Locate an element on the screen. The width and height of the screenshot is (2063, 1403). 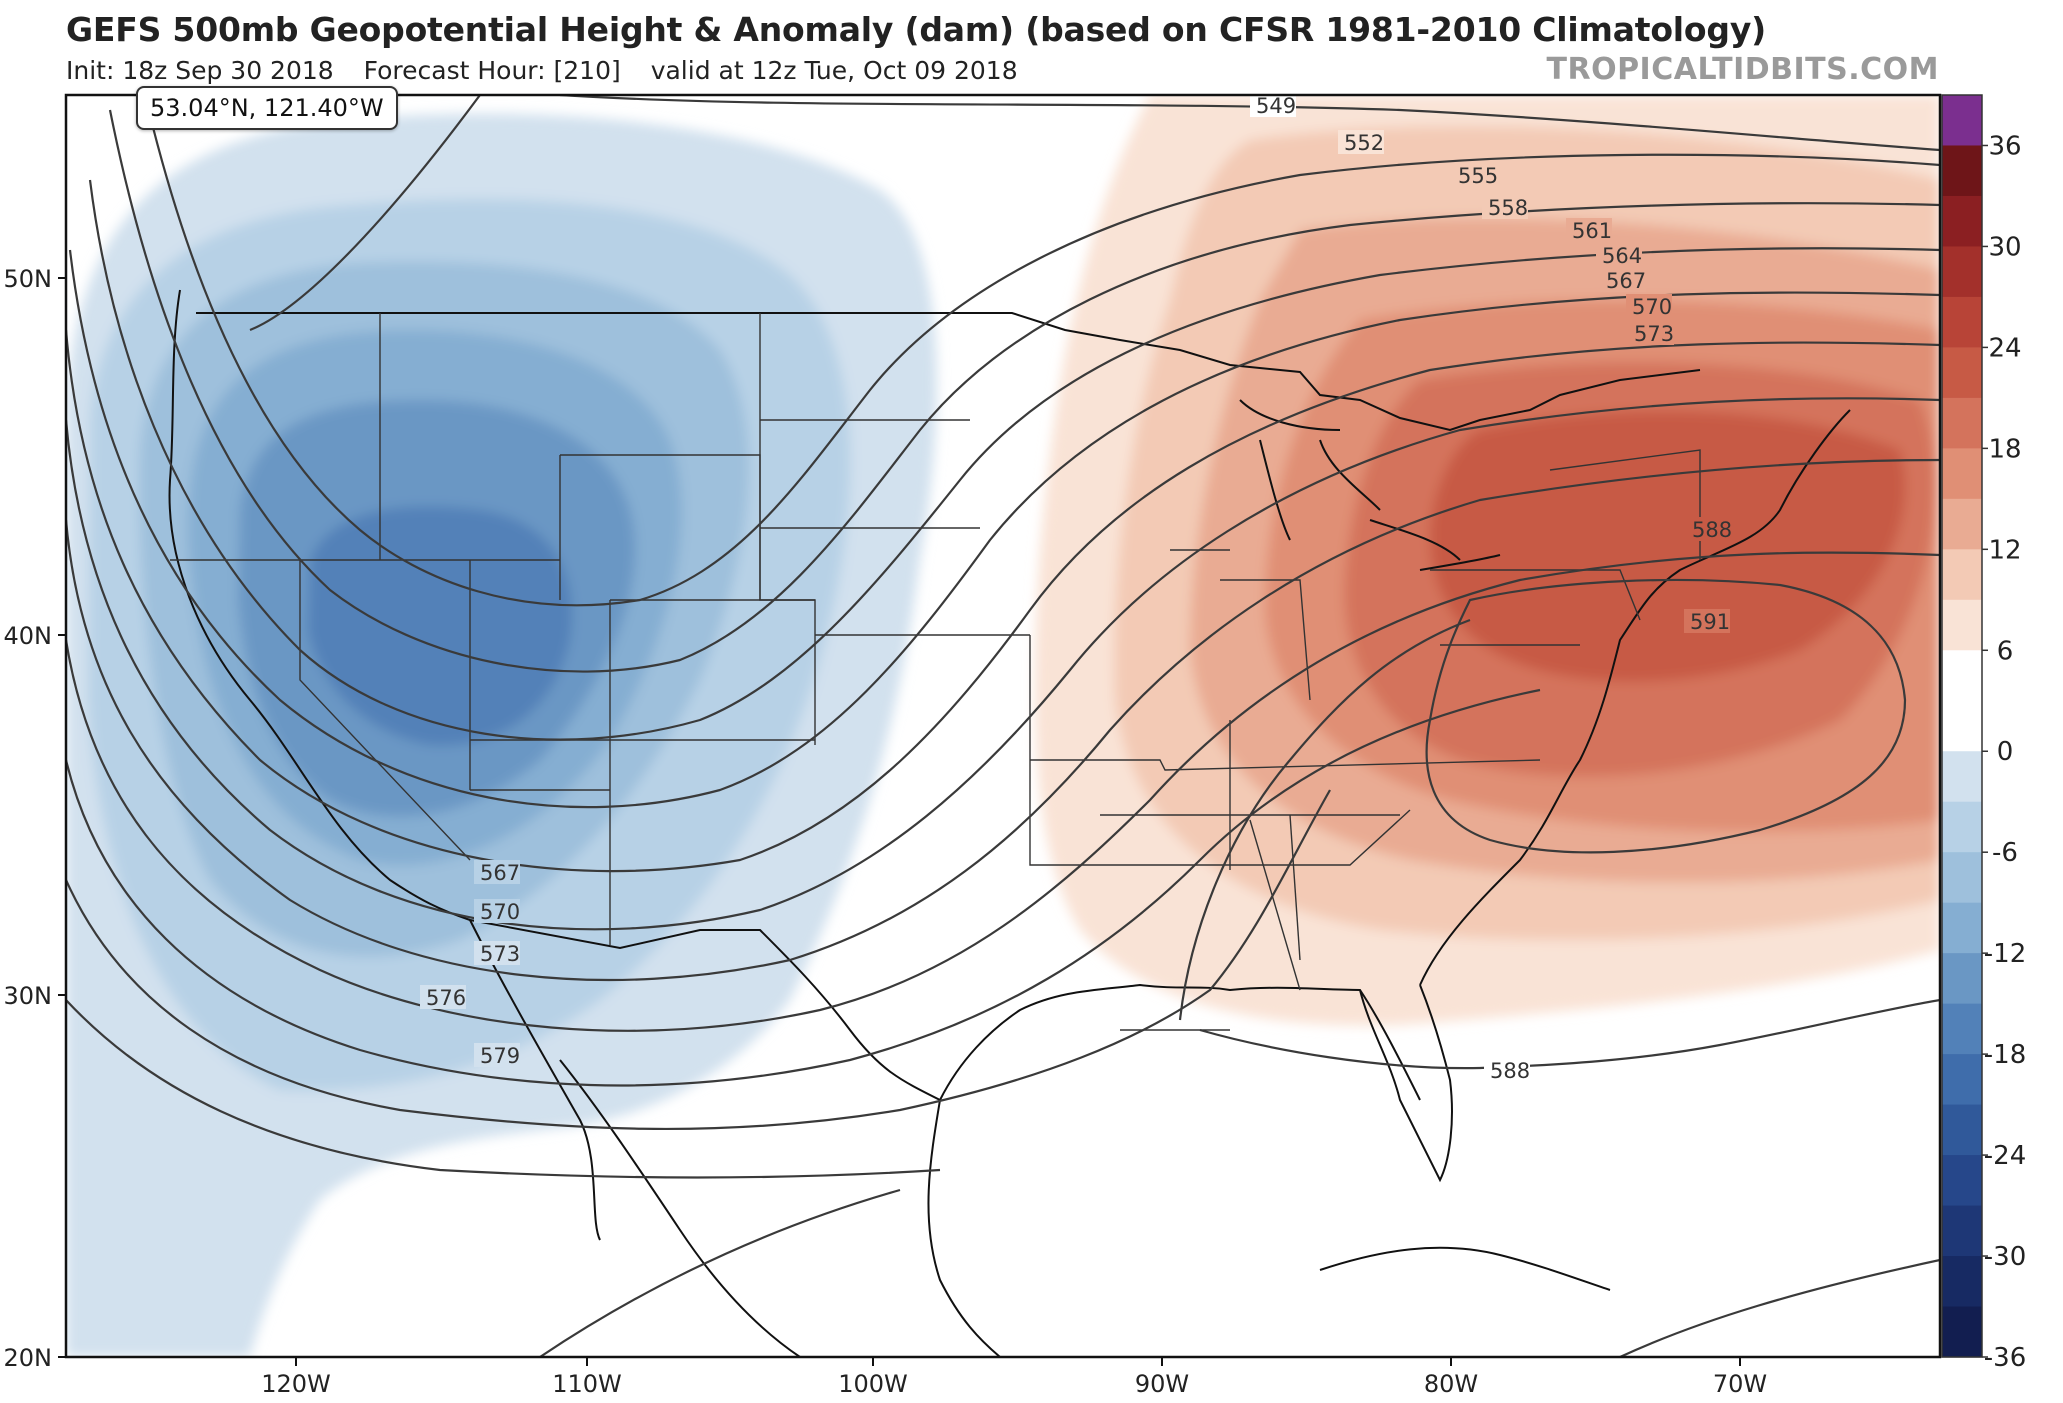
lon-label: 90W is located at coordinates (1162, 1384).